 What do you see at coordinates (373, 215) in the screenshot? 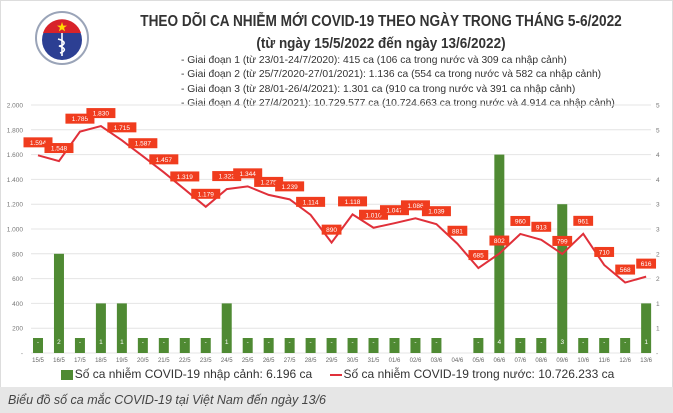
I see `line-data-label: 1.010` at bounding box center [373, 215].